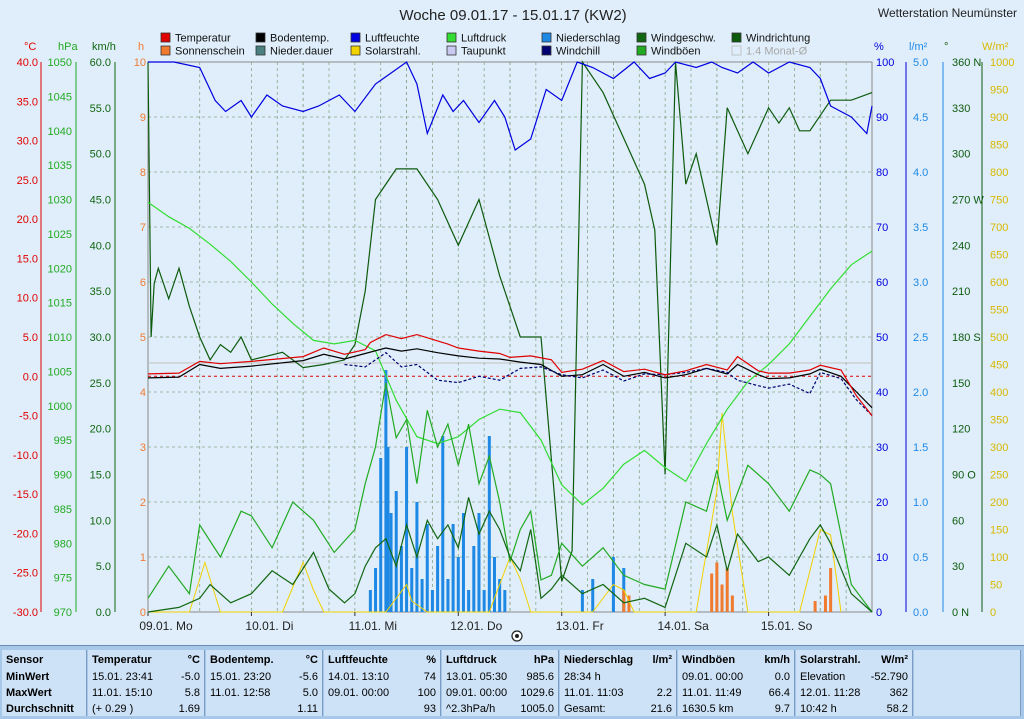  Describe the element at coordinates (879, 613) in the screenshot. I see `axis-tick-humidity: 0` at that location.